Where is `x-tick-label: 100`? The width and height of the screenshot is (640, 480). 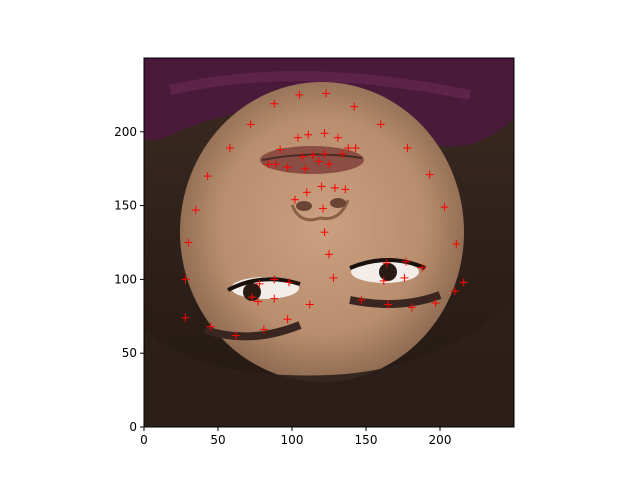 x-tick-label: 100 is located at coordinates (292, 440).